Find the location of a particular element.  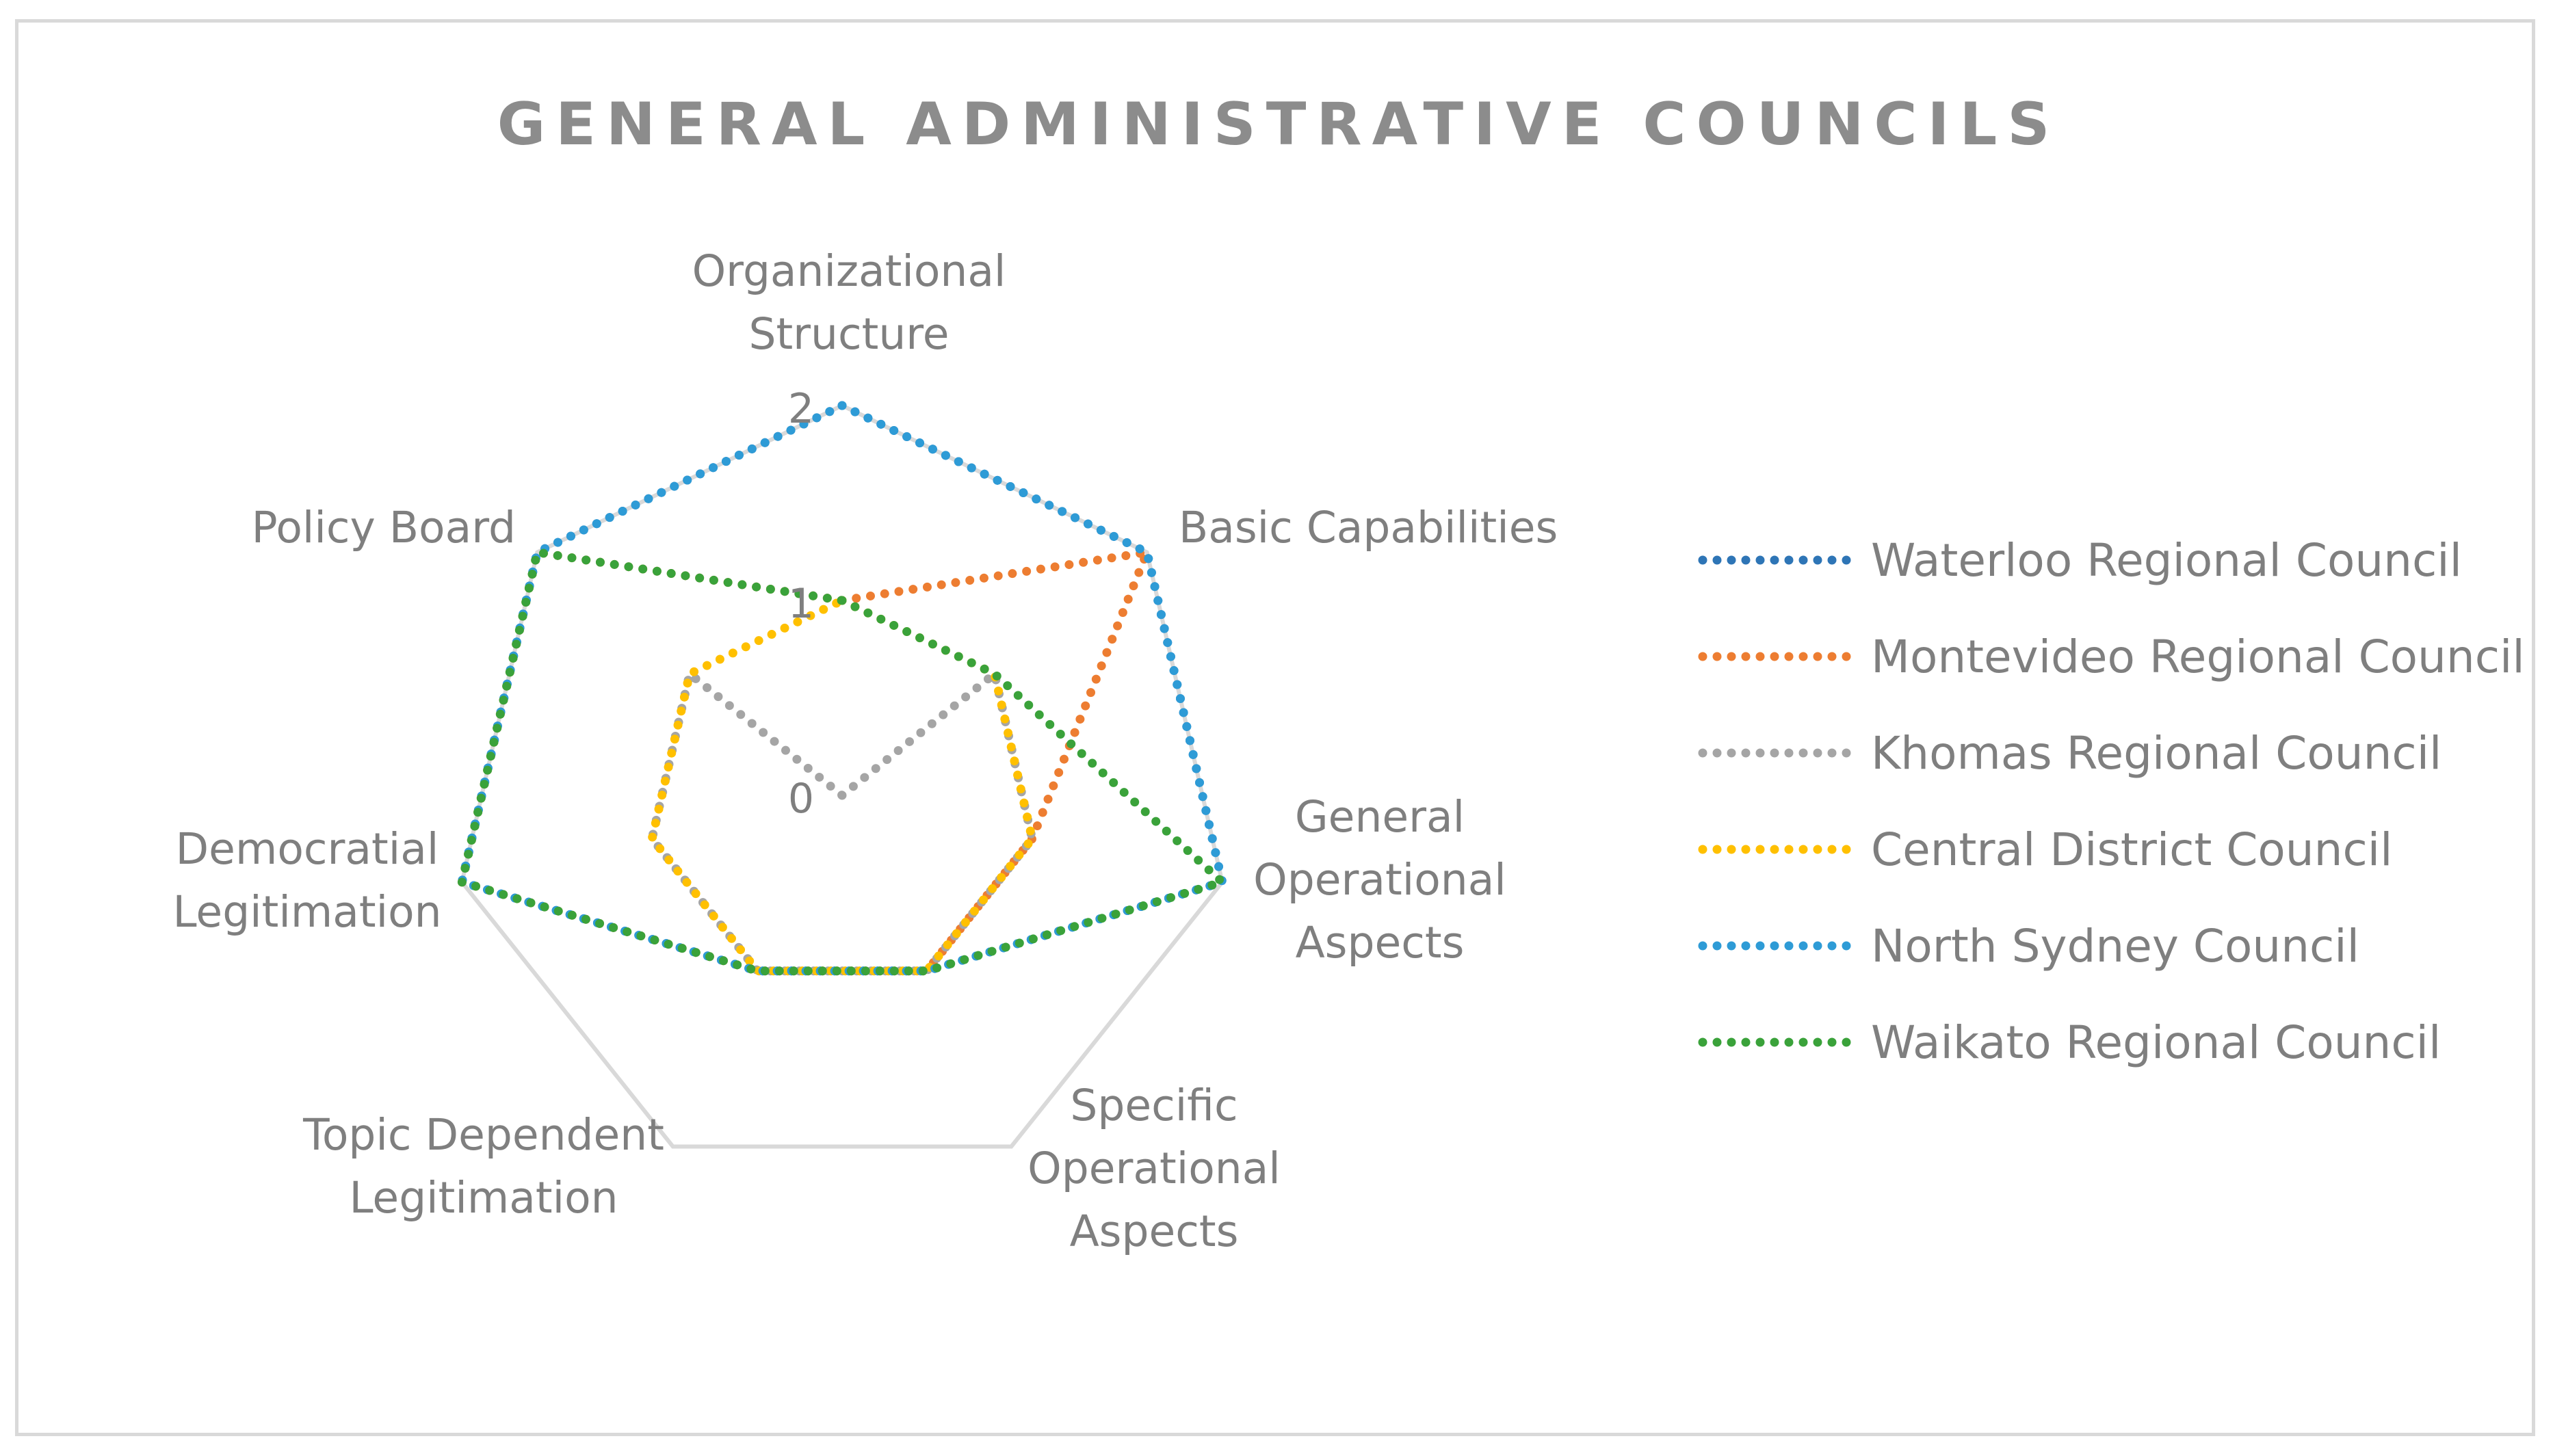

axis-label-4-line-0: Topic Dependent is located at coordinates (483, 1135).